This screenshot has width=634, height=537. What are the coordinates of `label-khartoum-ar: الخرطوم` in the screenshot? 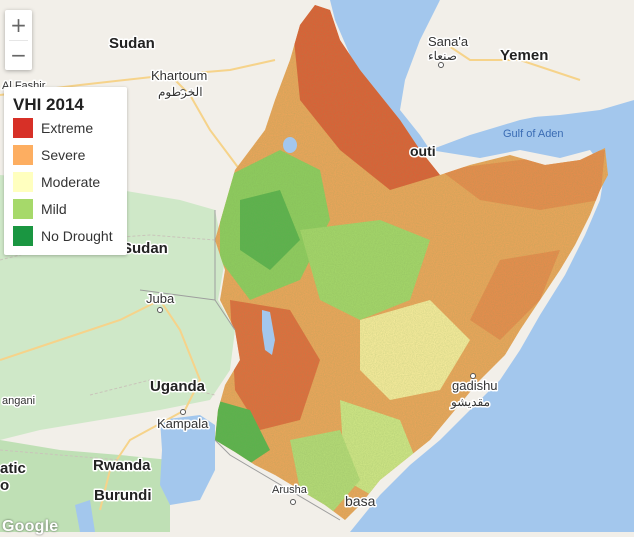 It's located at (180, 92).